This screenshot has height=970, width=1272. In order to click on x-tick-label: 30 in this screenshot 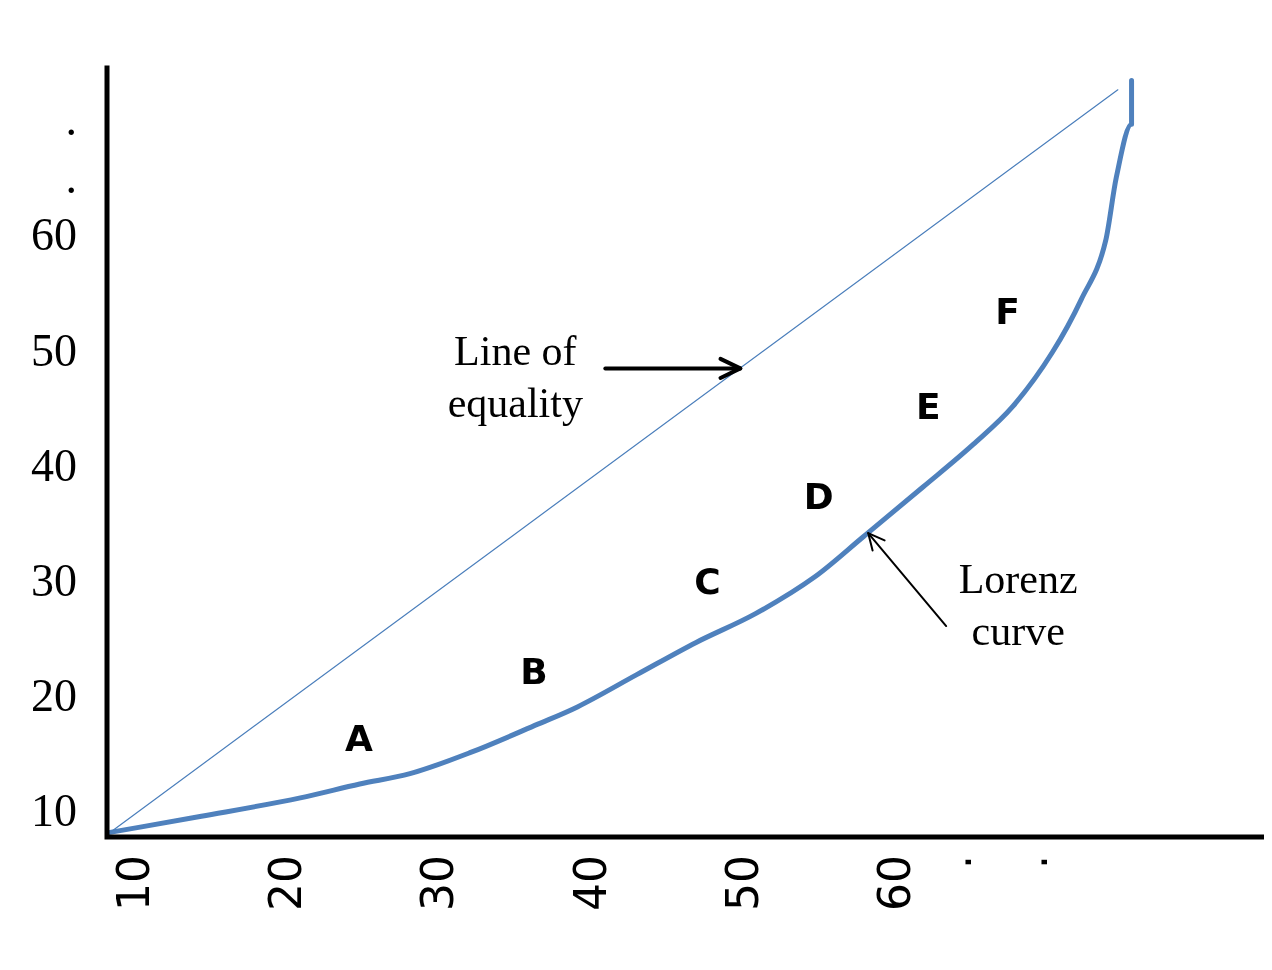, I will do `click(438, 883)`.